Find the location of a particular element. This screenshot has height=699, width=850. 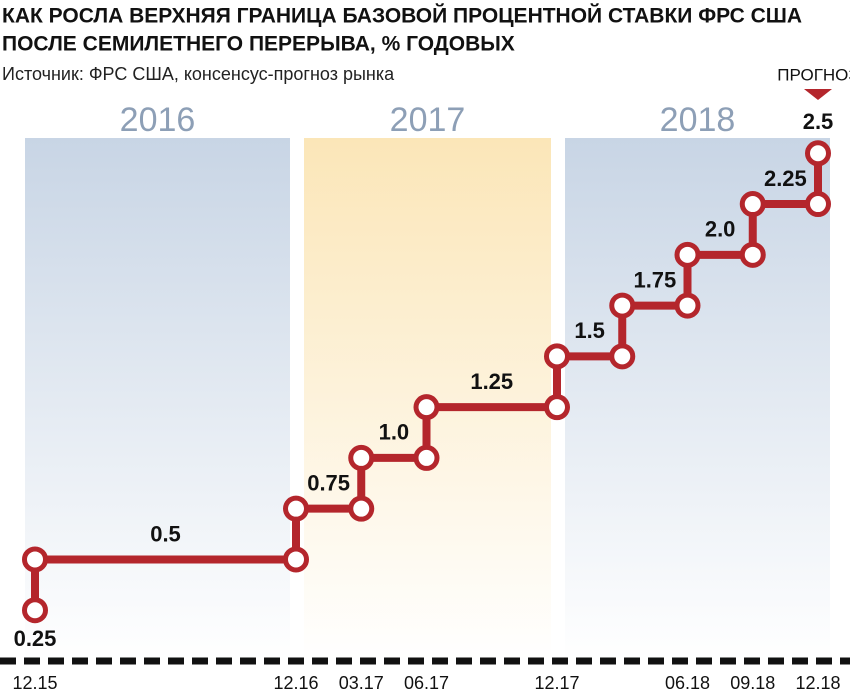

value-label: 1.25 is located at coordinates (491, 381).